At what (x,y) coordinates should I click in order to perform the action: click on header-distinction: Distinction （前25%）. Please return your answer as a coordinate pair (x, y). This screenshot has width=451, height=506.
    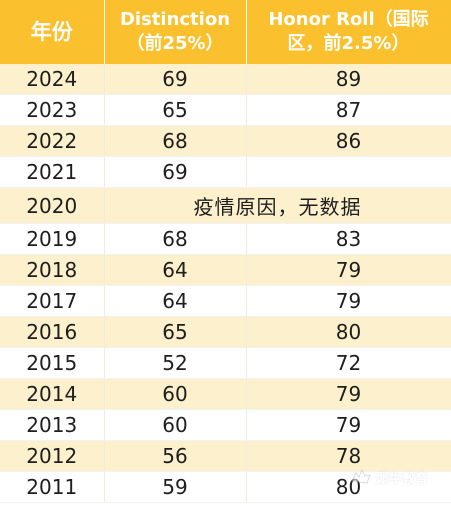
    Looking at the image, I should click on (175, 32).